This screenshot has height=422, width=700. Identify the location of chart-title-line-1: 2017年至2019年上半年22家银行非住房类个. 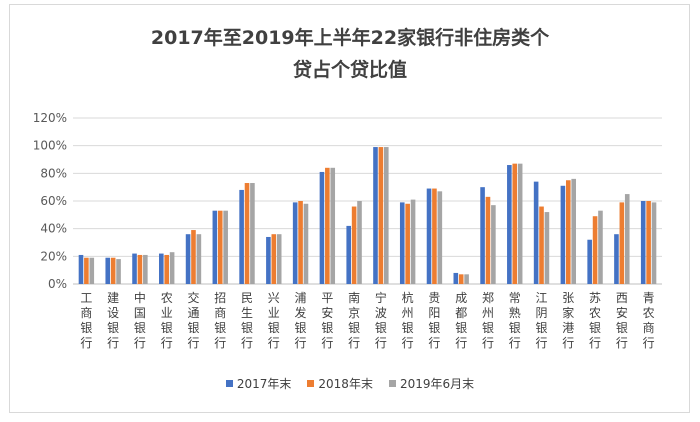
(350, 38).